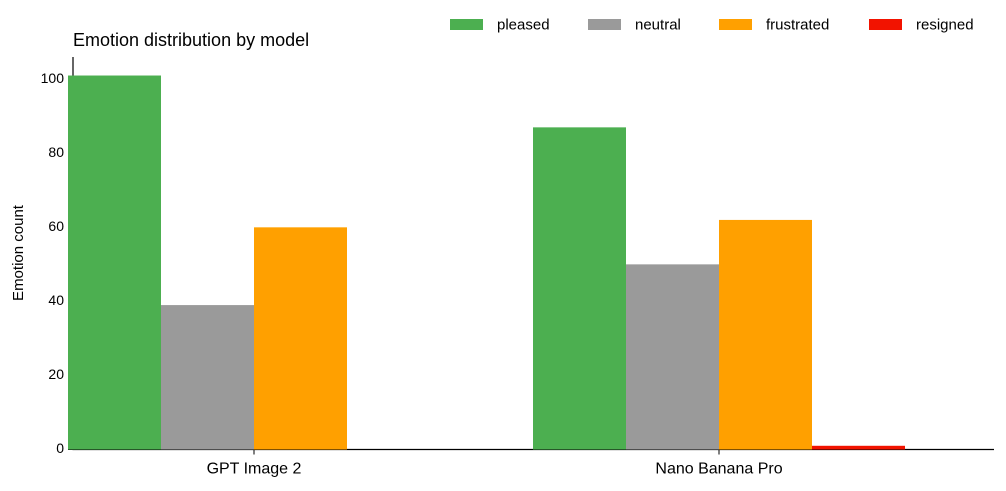  Describe the element at coordinates (60, 448) in the screenshot. I see `y-tick-label: 0` at that location.